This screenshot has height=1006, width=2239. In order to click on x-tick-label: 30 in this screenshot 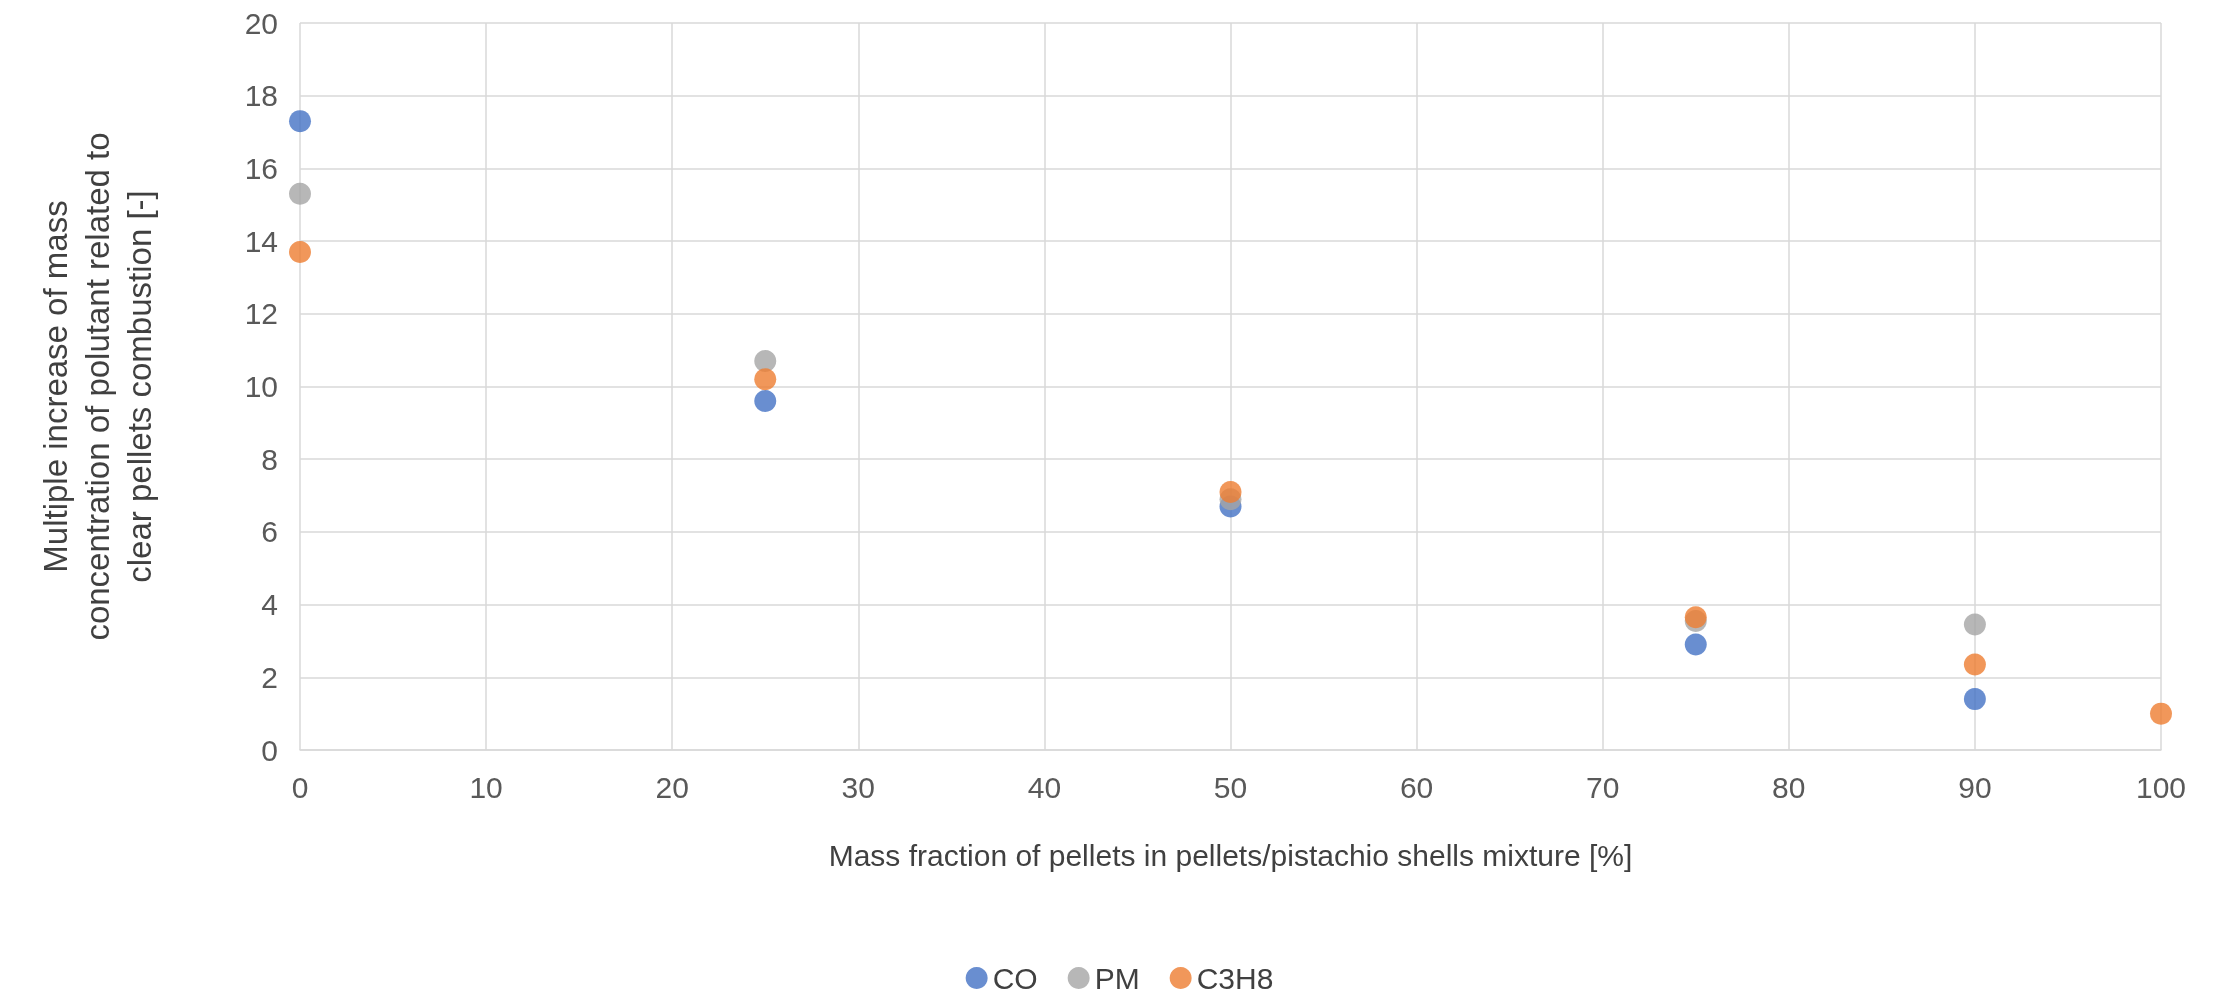, I will do `click(858, 787)`.